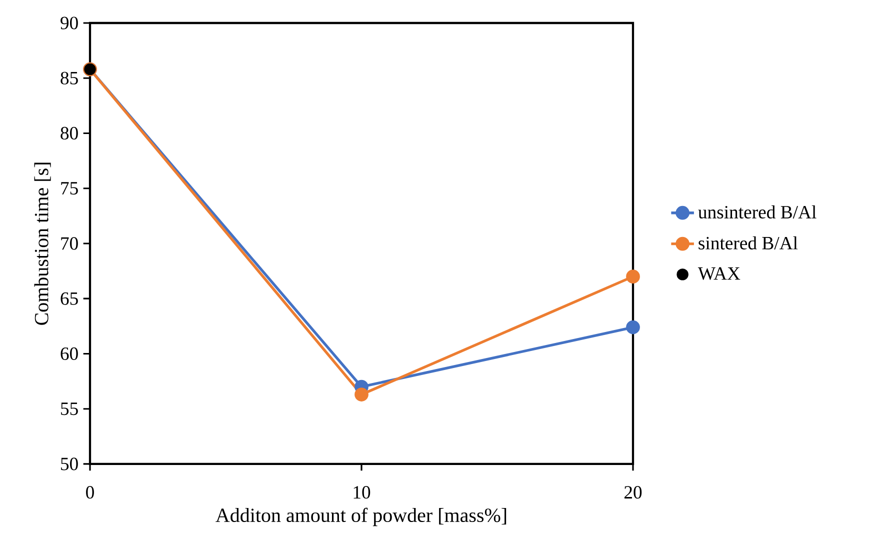 This screenshot has width=893, height=539. Describe the element at coordinates (42, 243) in the screenshot. I see `y-axis-title: Combustion time [s]` at that location.